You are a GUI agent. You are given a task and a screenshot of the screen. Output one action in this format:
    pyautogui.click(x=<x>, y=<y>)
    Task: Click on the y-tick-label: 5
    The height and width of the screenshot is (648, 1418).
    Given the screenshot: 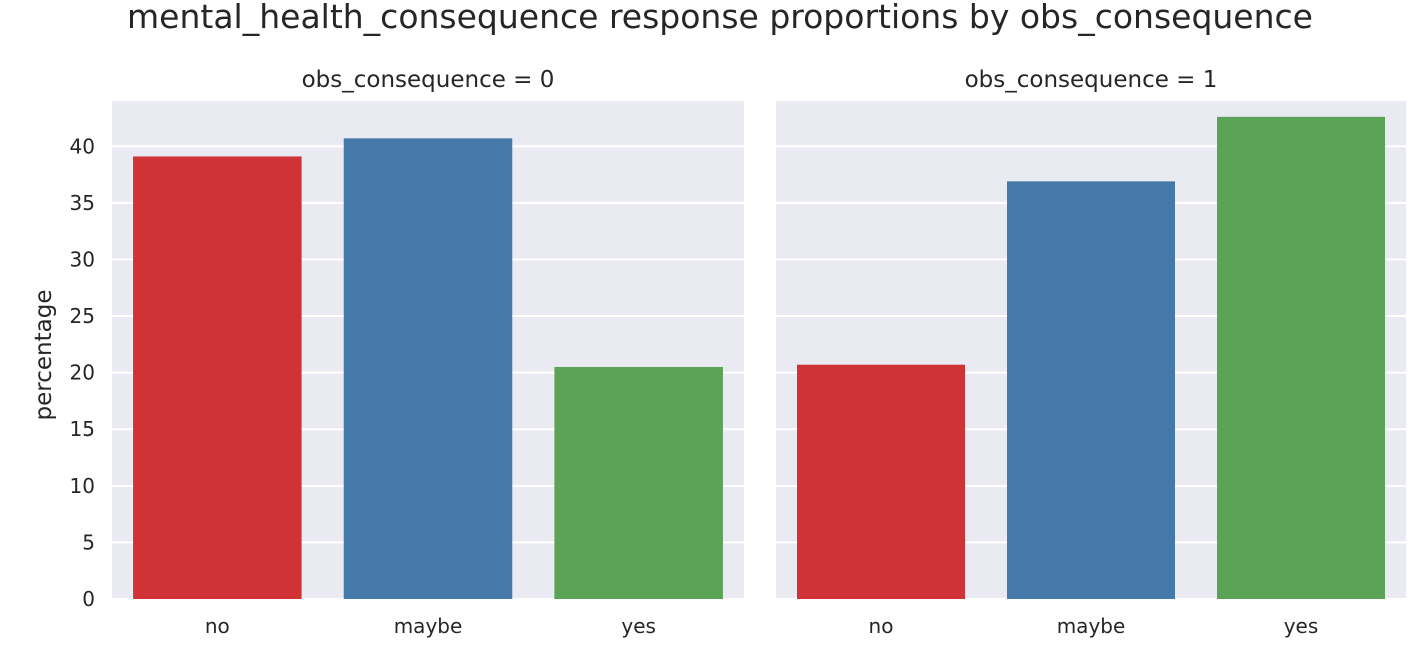 What is the action you would take?
    pyautogui.click(x=88, y=542)
    